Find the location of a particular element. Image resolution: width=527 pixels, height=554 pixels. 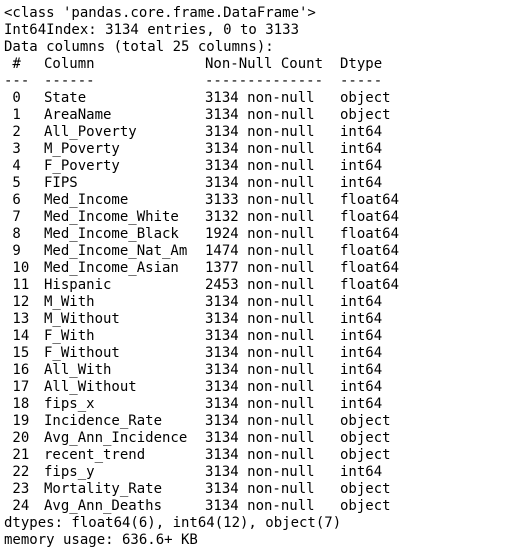

header-non-null-count: Non-Null Count is located at coordinates (264, 64).